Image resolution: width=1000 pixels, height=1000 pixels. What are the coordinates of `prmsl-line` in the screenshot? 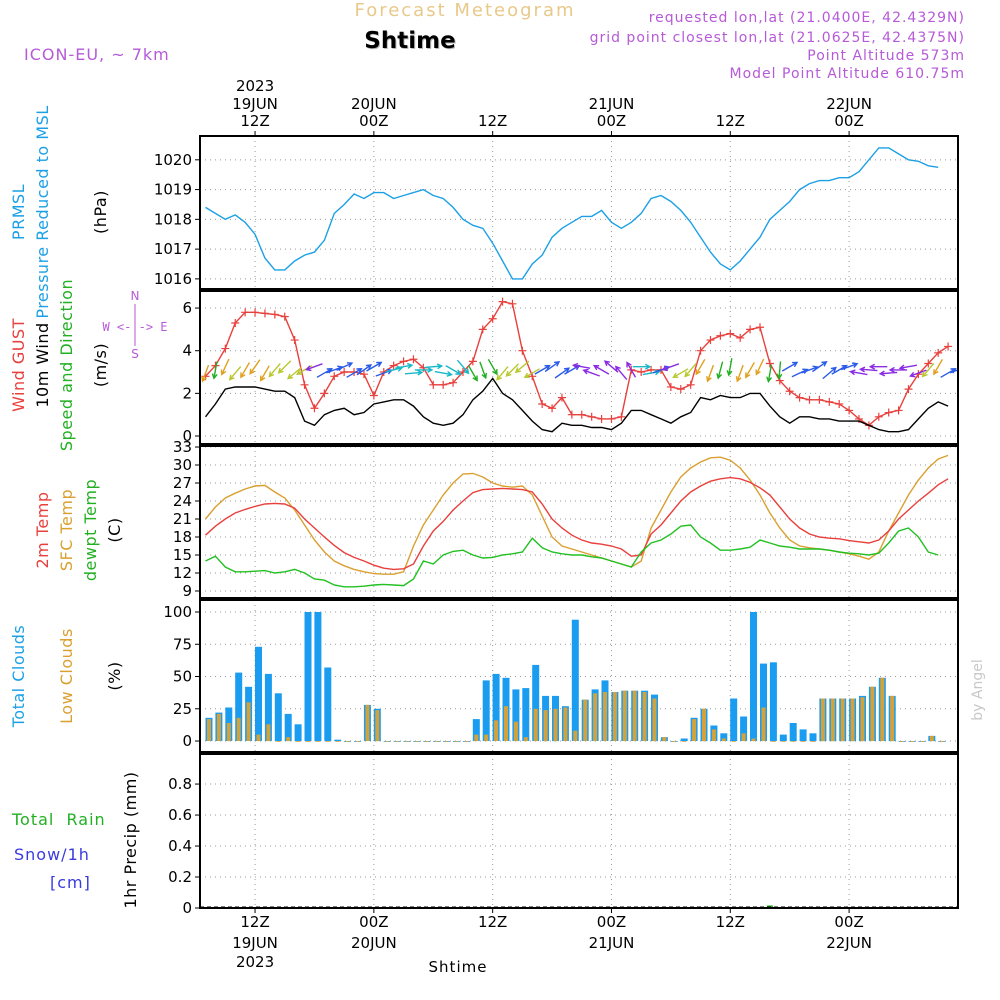 It's located at (572, 213).